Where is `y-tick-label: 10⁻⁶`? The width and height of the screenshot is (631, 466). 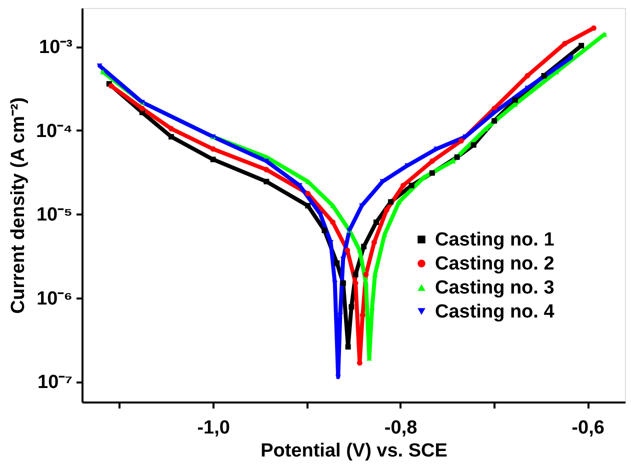 y-tick-label: 10⁻⁶ is located at coordinates (54, 299).